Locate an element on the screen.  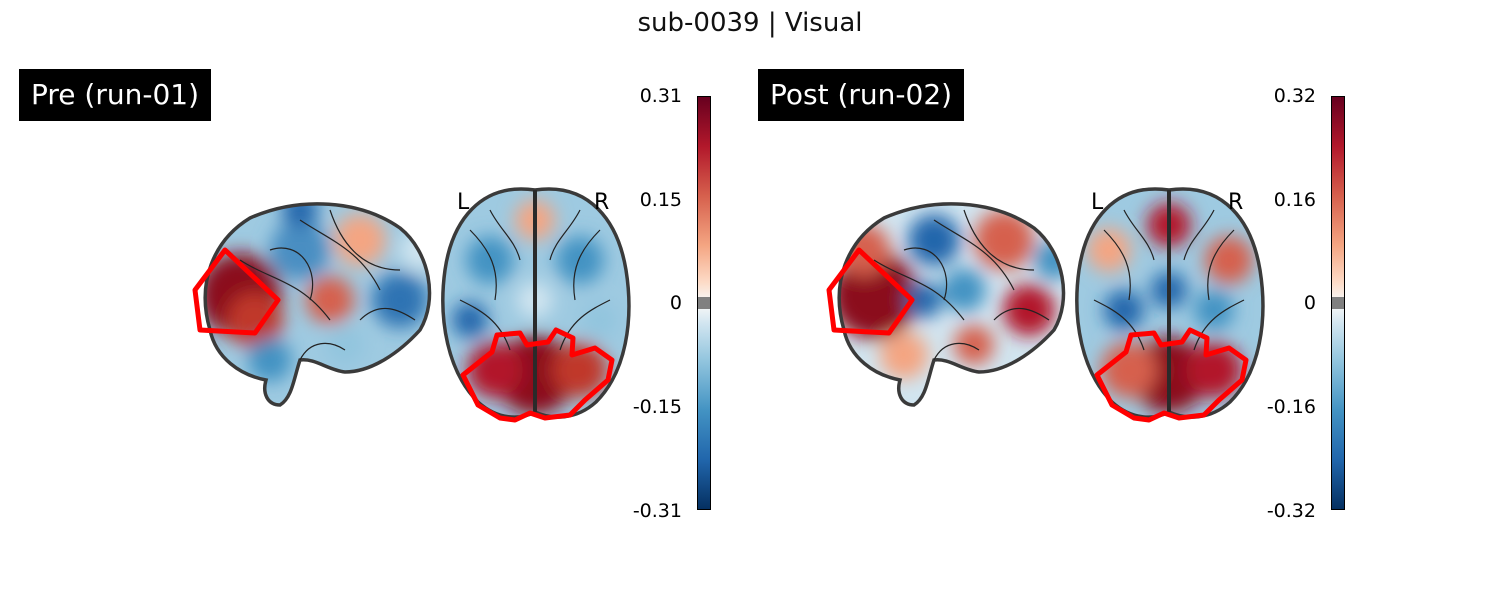
colorbar-tick-max: 0.31 is located at coordinates (660, 96).